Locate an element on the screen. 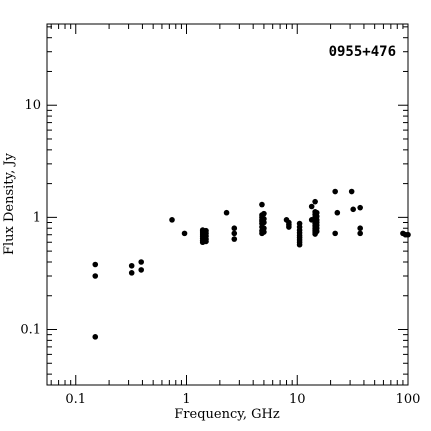  x-tick-label: 10 is located at coordinates (297, 399).